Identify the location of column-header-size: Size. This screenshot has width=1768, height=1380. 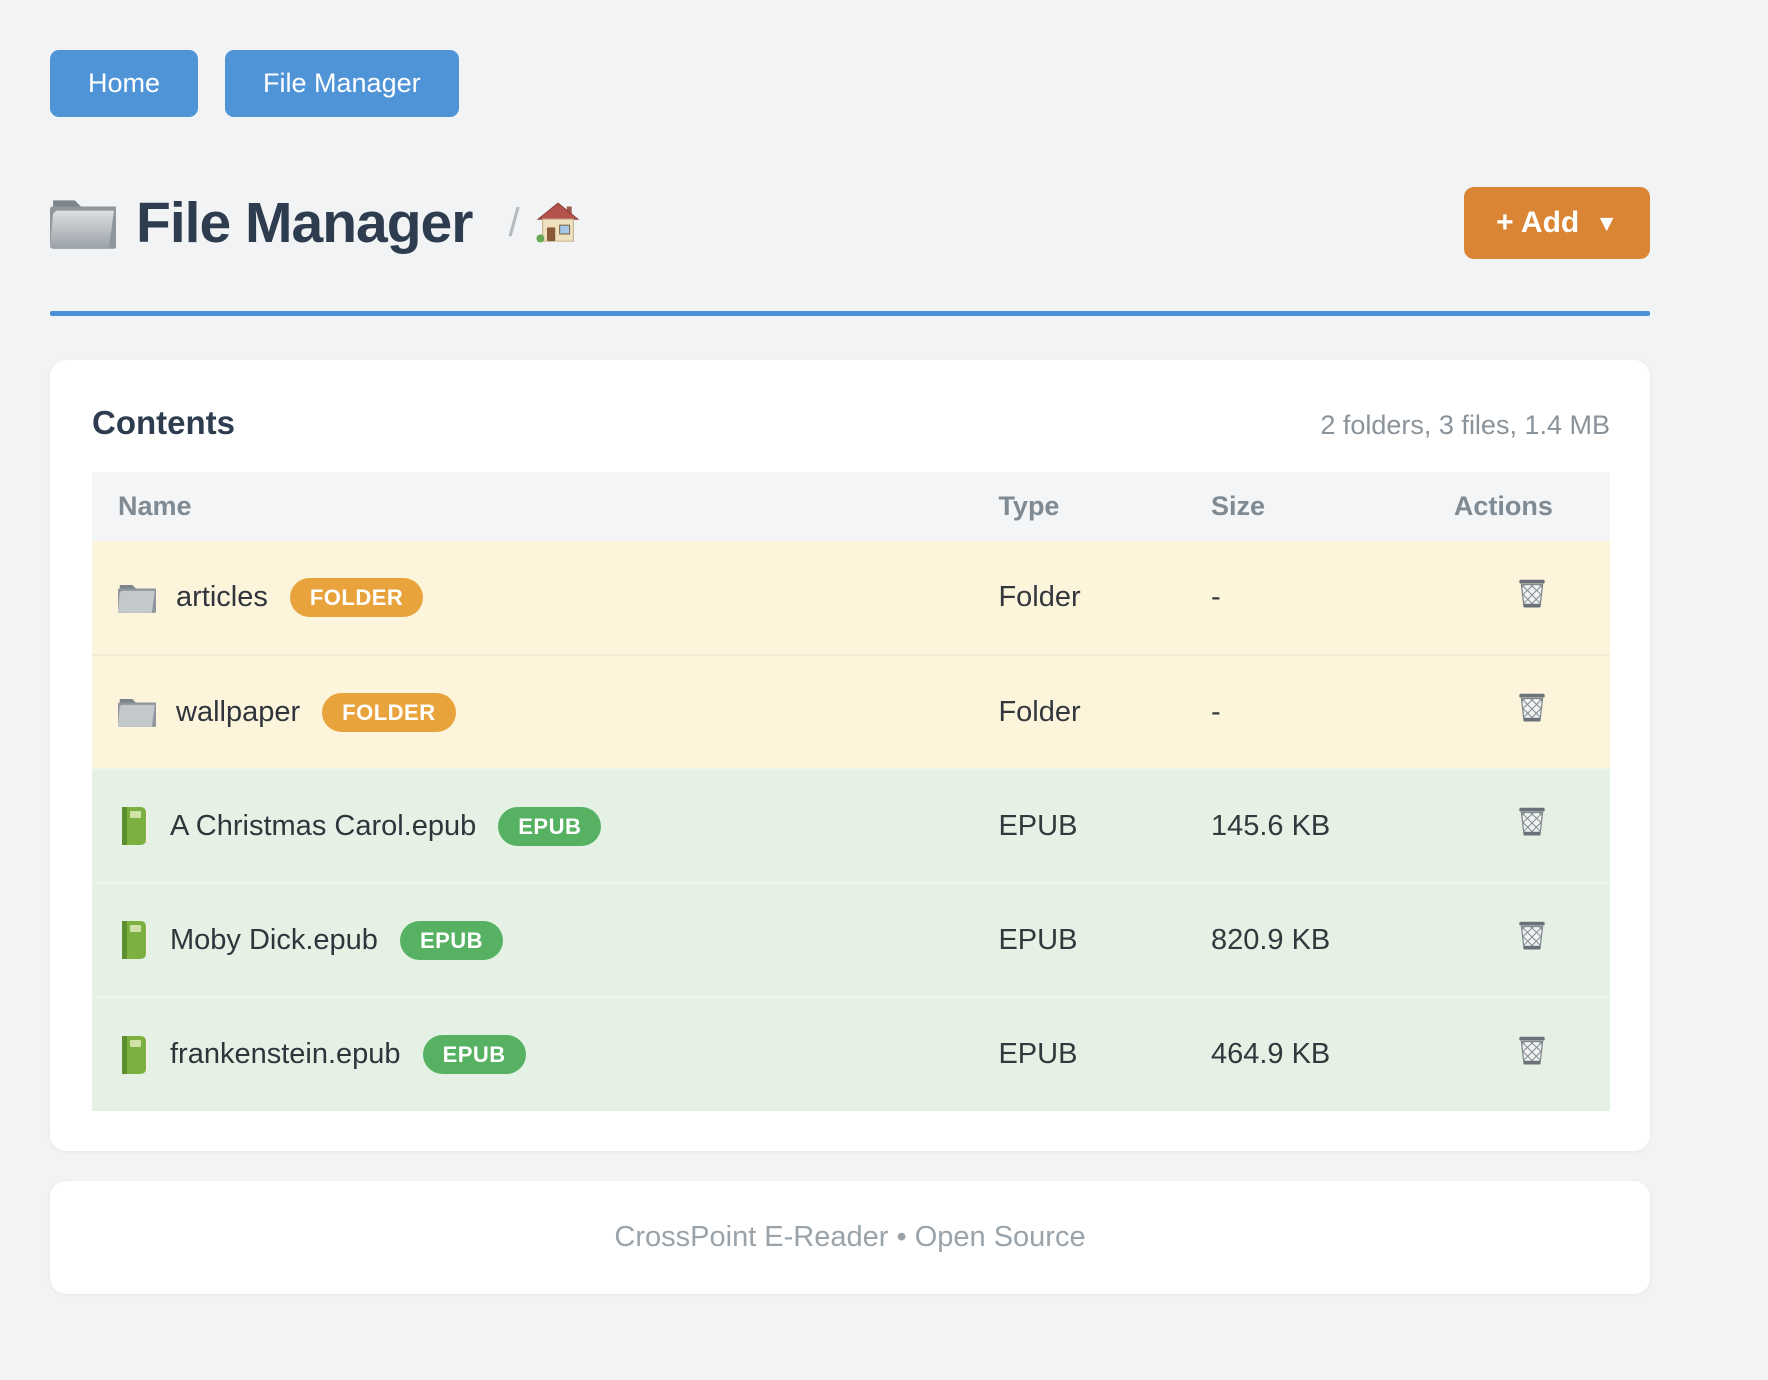
(1306, 506).